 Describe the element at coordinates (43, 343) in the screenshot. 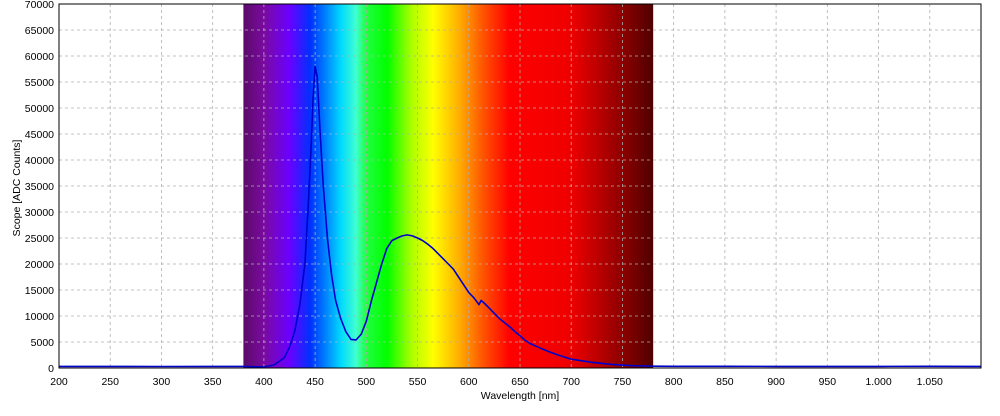

I see `y-tick-label: 5000` at that location.